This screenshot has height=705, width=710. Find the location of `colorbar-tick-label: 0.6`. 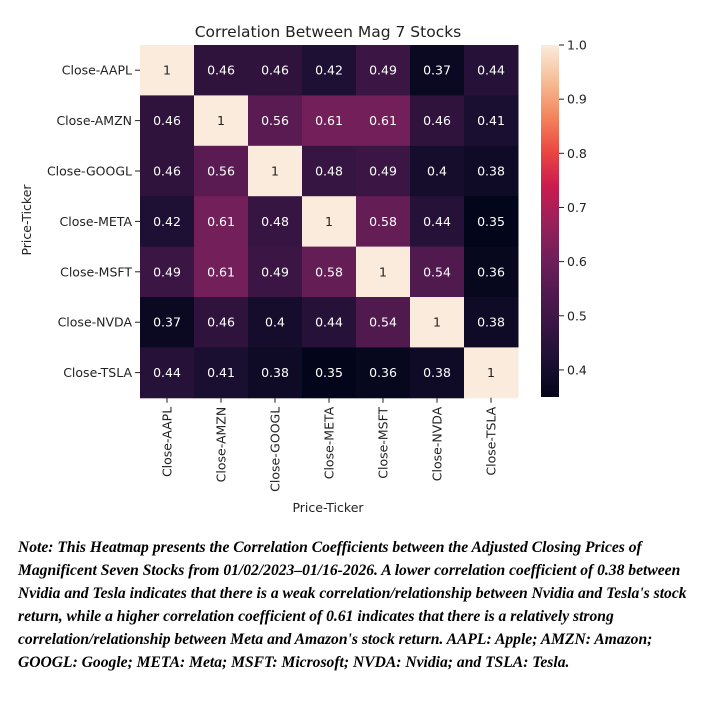

colorbar-tick-label: 0.6 is located at coordinates (577, 261).